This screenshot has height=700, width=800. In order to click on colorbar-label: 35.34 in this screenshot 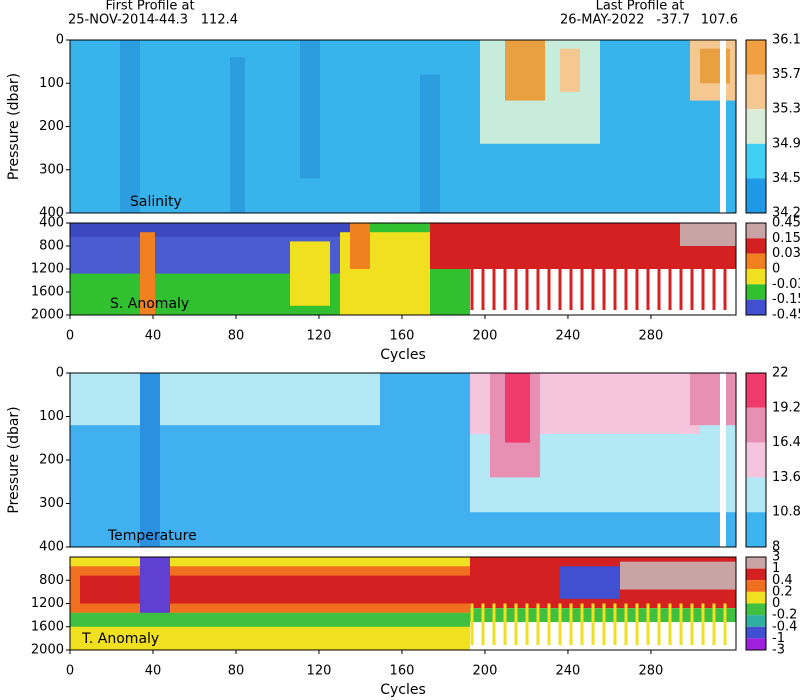, I will do `click(786, 109)`.